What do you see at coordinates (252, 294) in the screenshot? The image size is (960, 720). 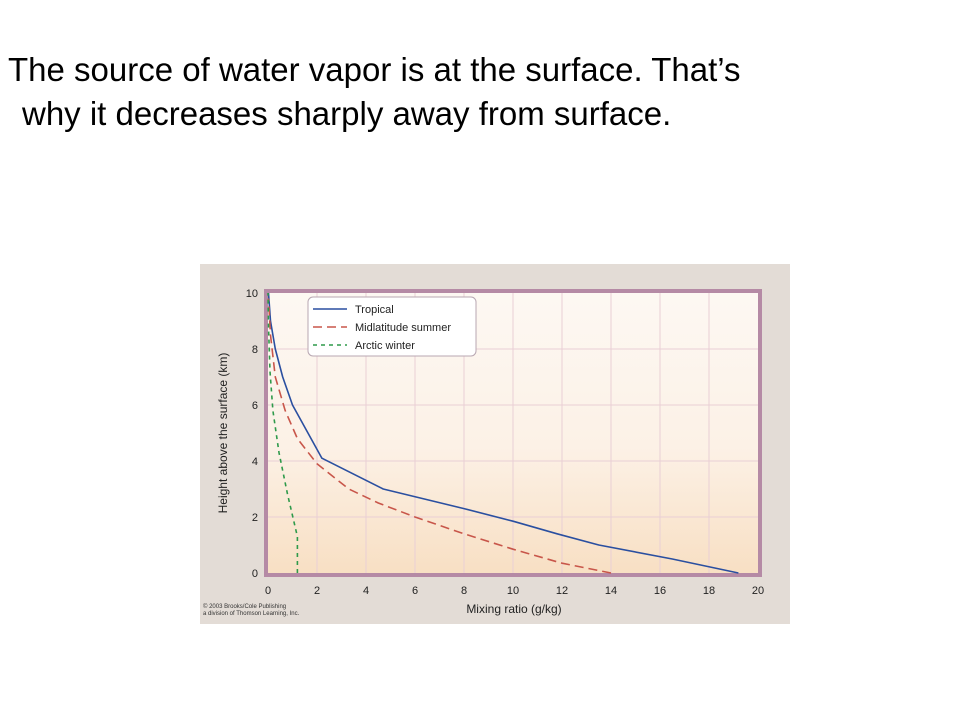 I see `y-tick-label: 10` at bounding box center [252, 294].